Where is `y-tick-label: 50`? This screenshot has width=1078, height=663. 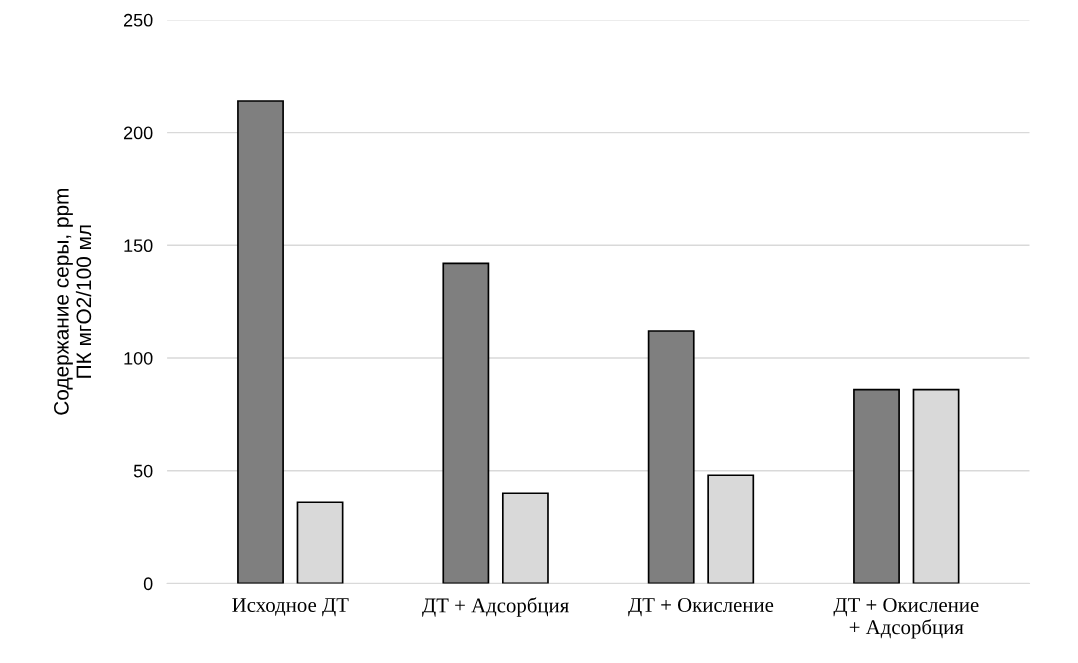
y-tick-label: 50 is located at coordinates (143, 471).